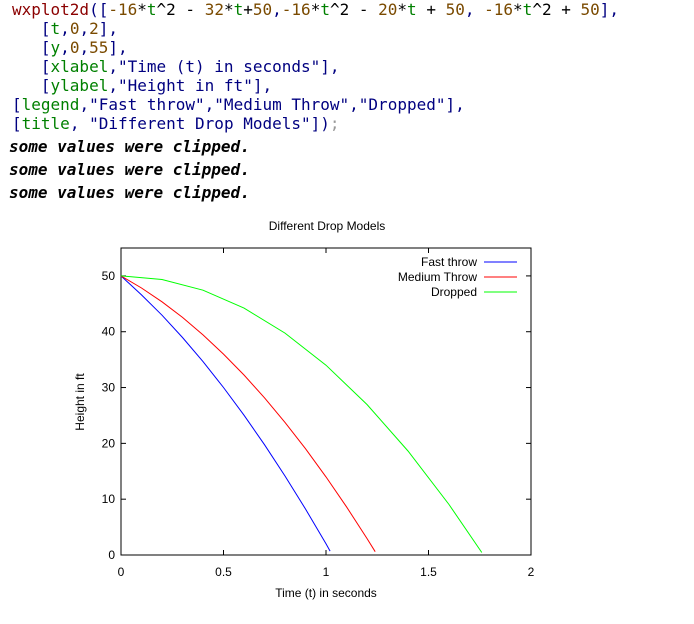  Describe the element at coordinates (51, 9) in the screenshot. I see `code-token: wxplot2d` at that location.